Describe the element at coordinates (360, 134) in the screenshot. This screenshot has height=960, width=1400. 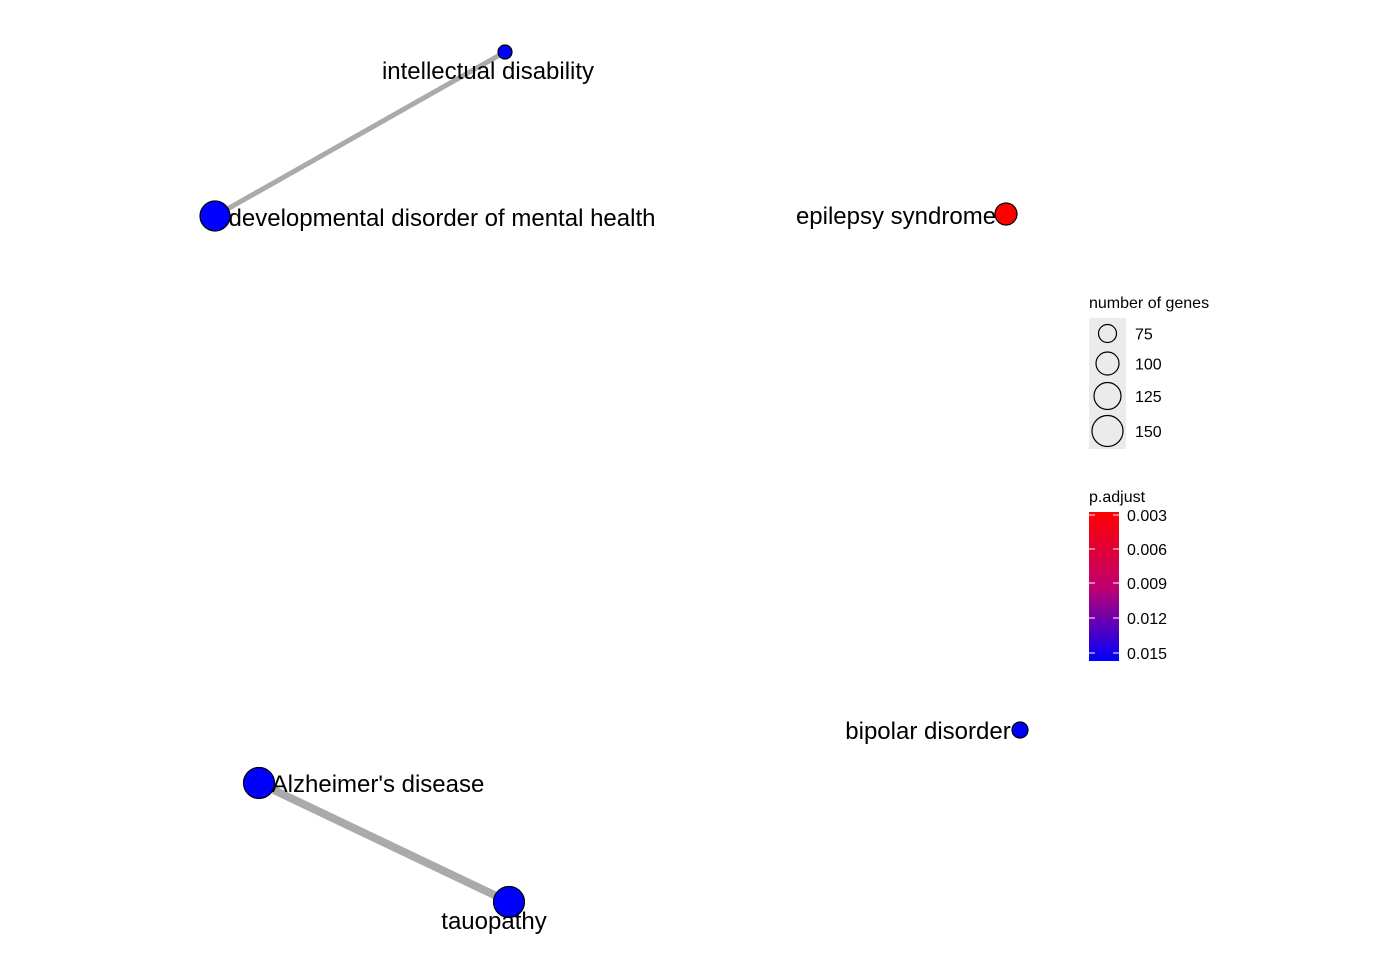
I see `edge-intellectual-disability-developmental-disorder` at that location.